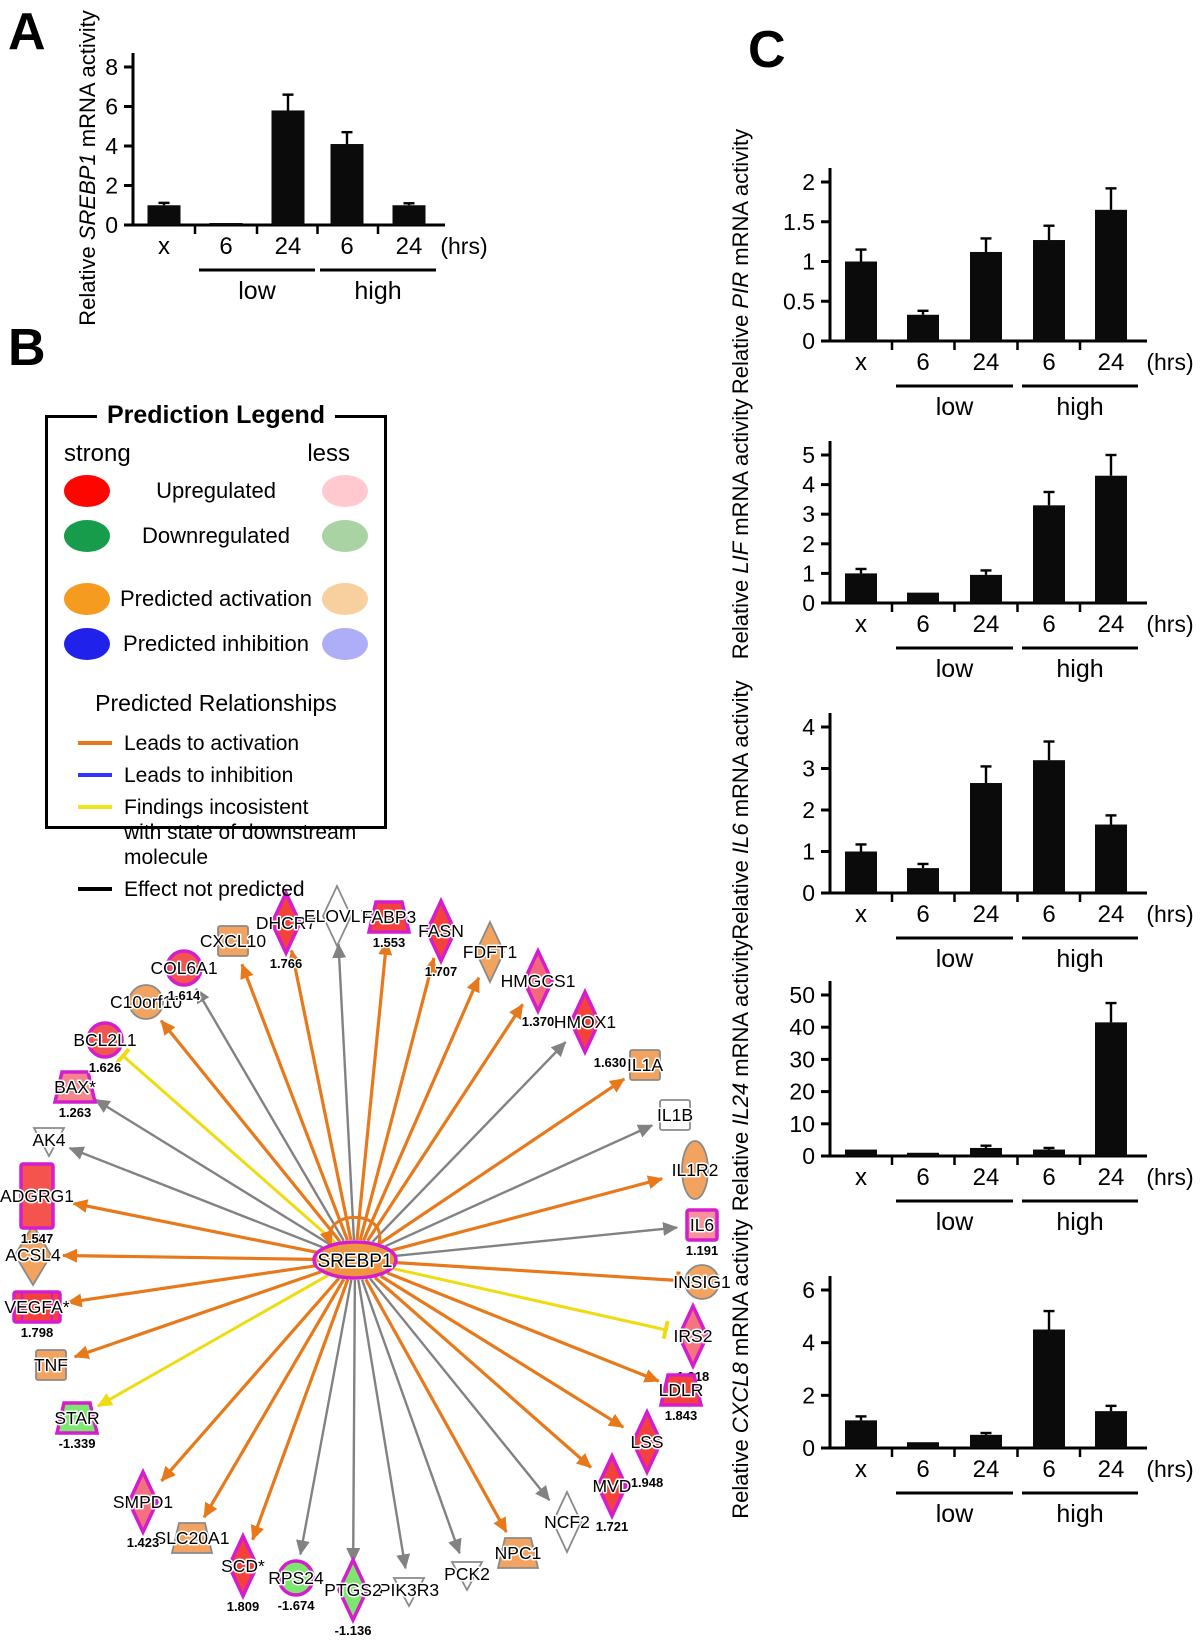  What do you see at coordinates (184, 968) in the screenshot?
I see `network-node-COL6A1` at bounding box center [184, 968].